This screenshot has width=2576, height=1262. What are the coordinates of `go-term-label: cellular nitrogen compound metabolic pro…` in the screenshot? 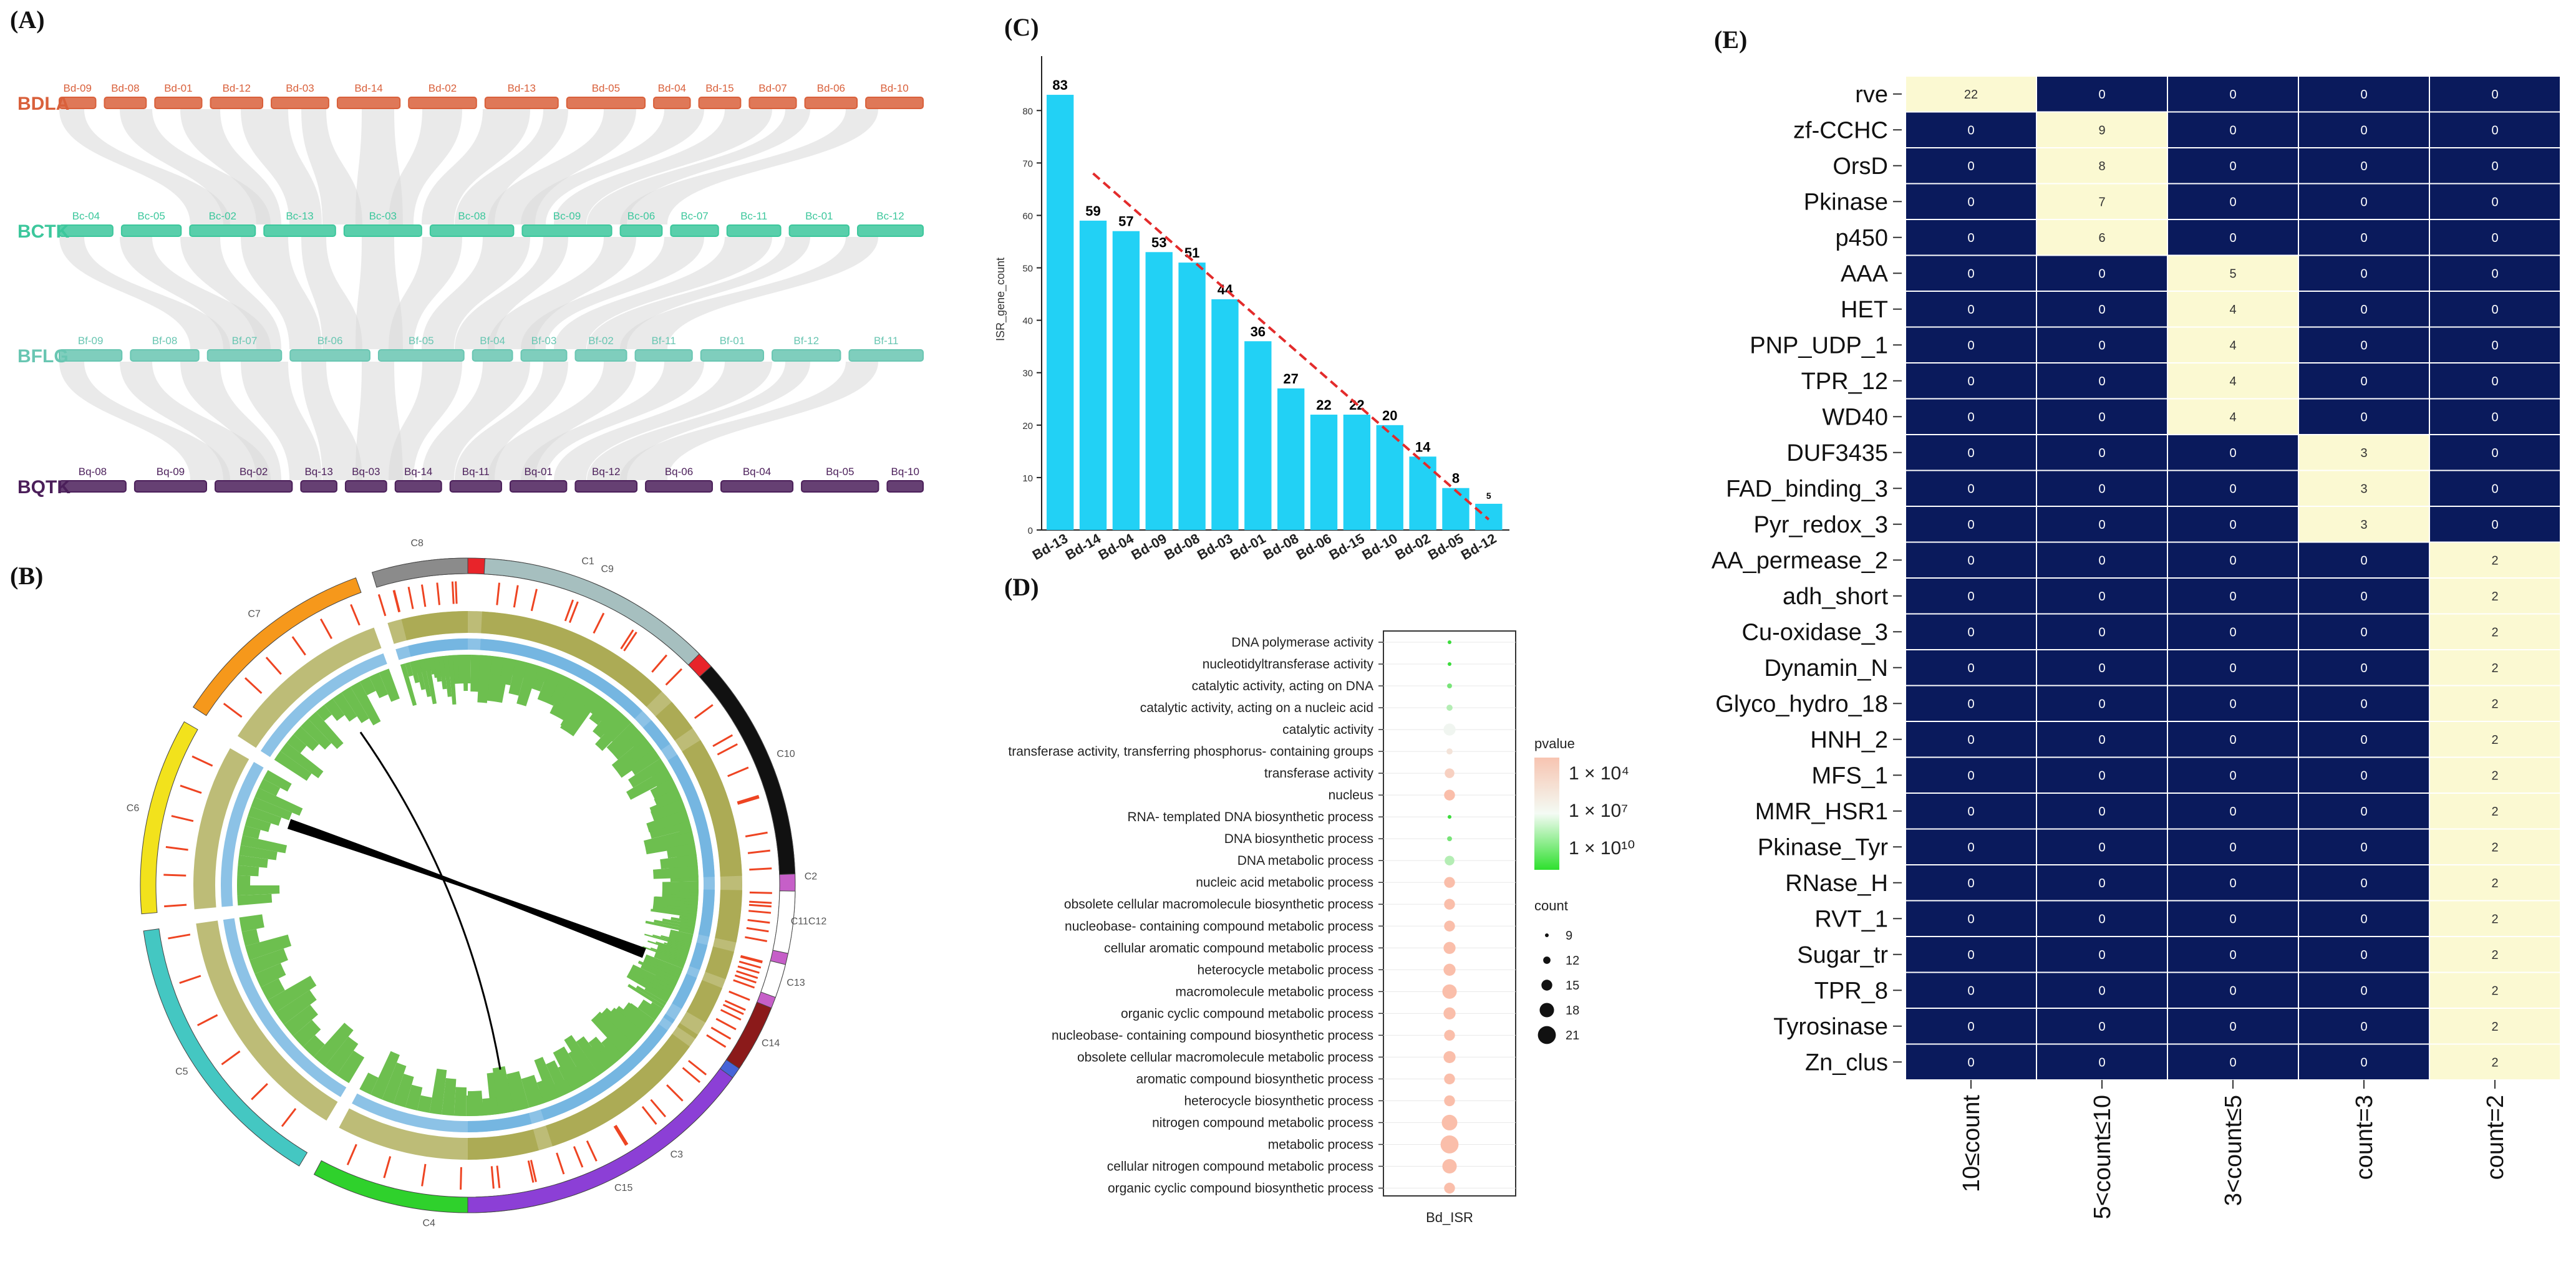 It's located at (1240, 1166).